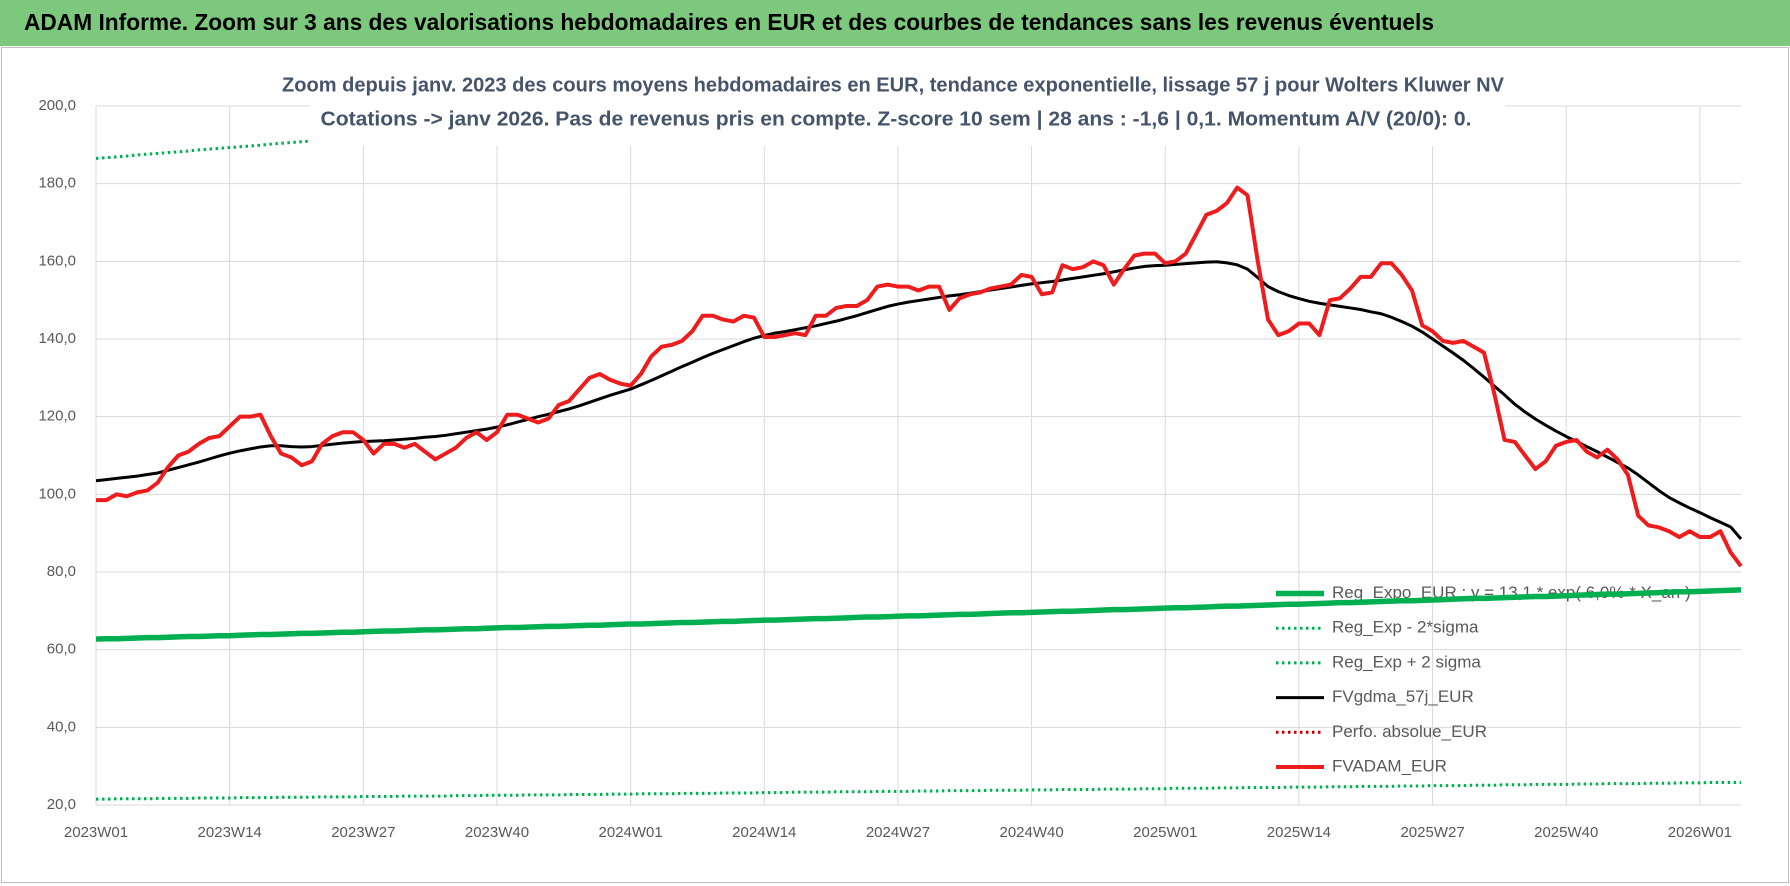 The image size is (1790, 886). I want to click on x-tick-label: 2023W40, so click(497, 832).